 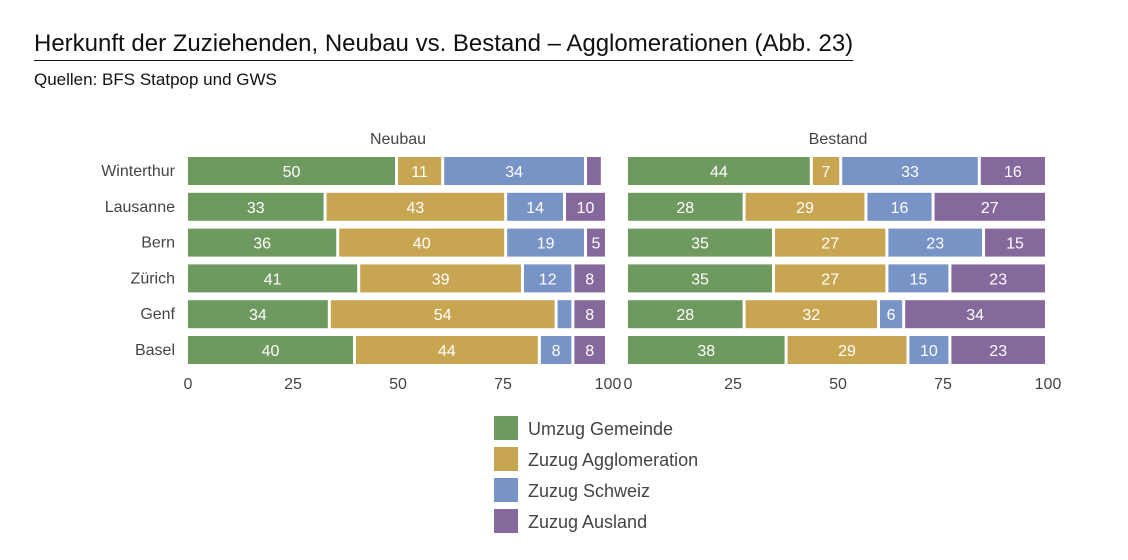 I want to click on bar-value-label: 39, so click(x=441, y=279).